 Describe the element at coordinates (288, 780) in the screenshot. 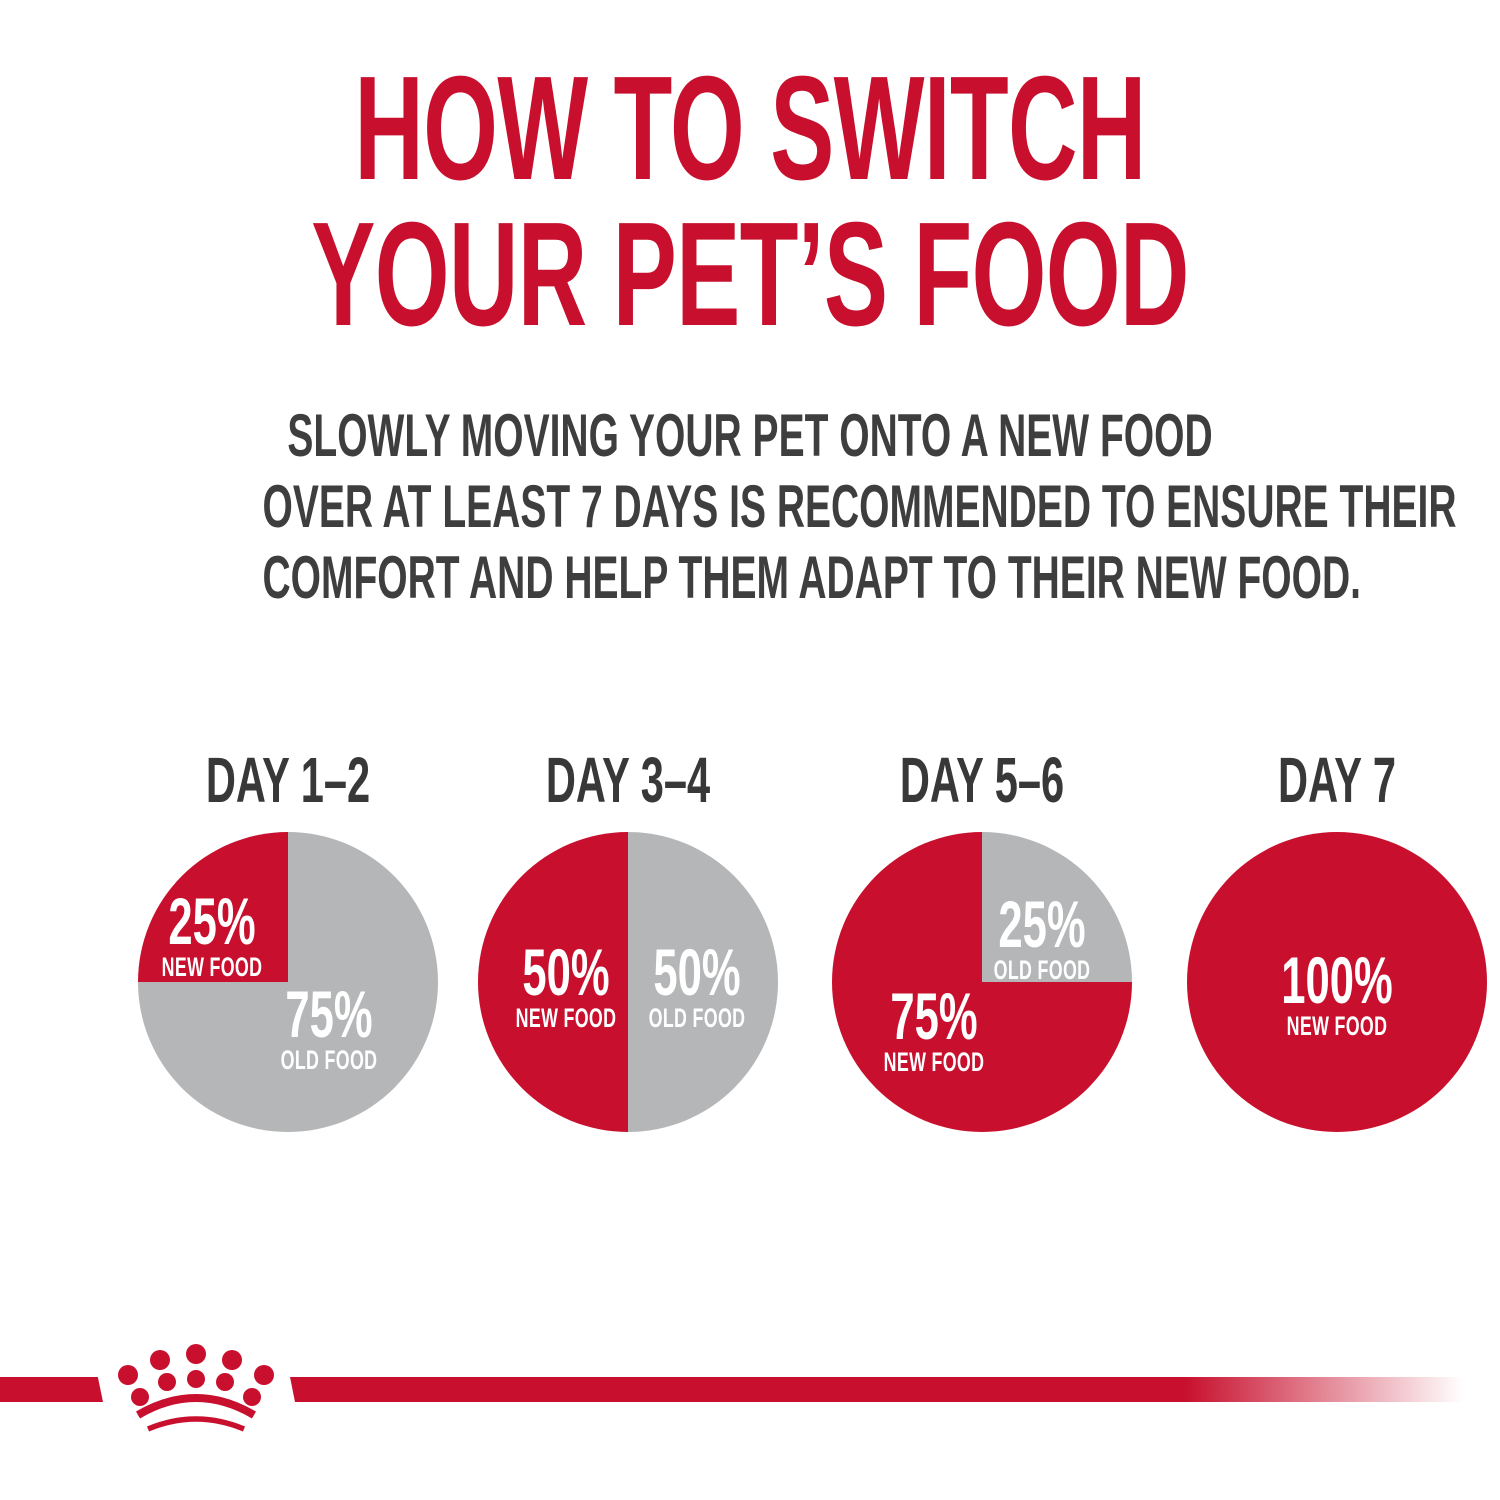

I see `day-label-1-2: DAY 1–2` at that location.